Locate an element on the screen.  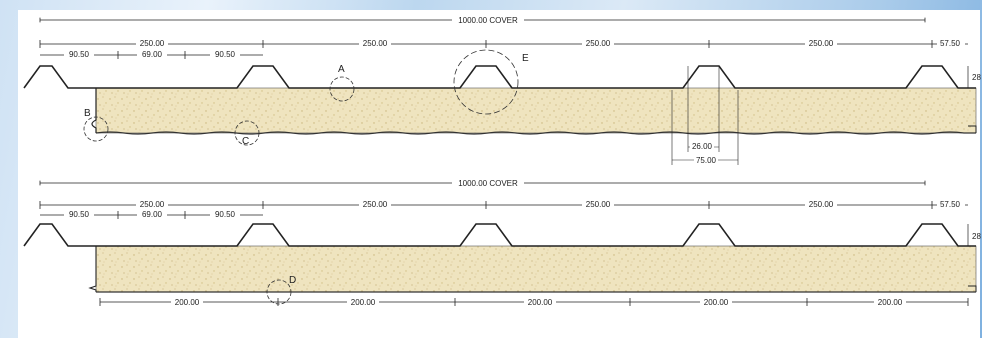
callout-circle-d is located at coordinates (279, 292).